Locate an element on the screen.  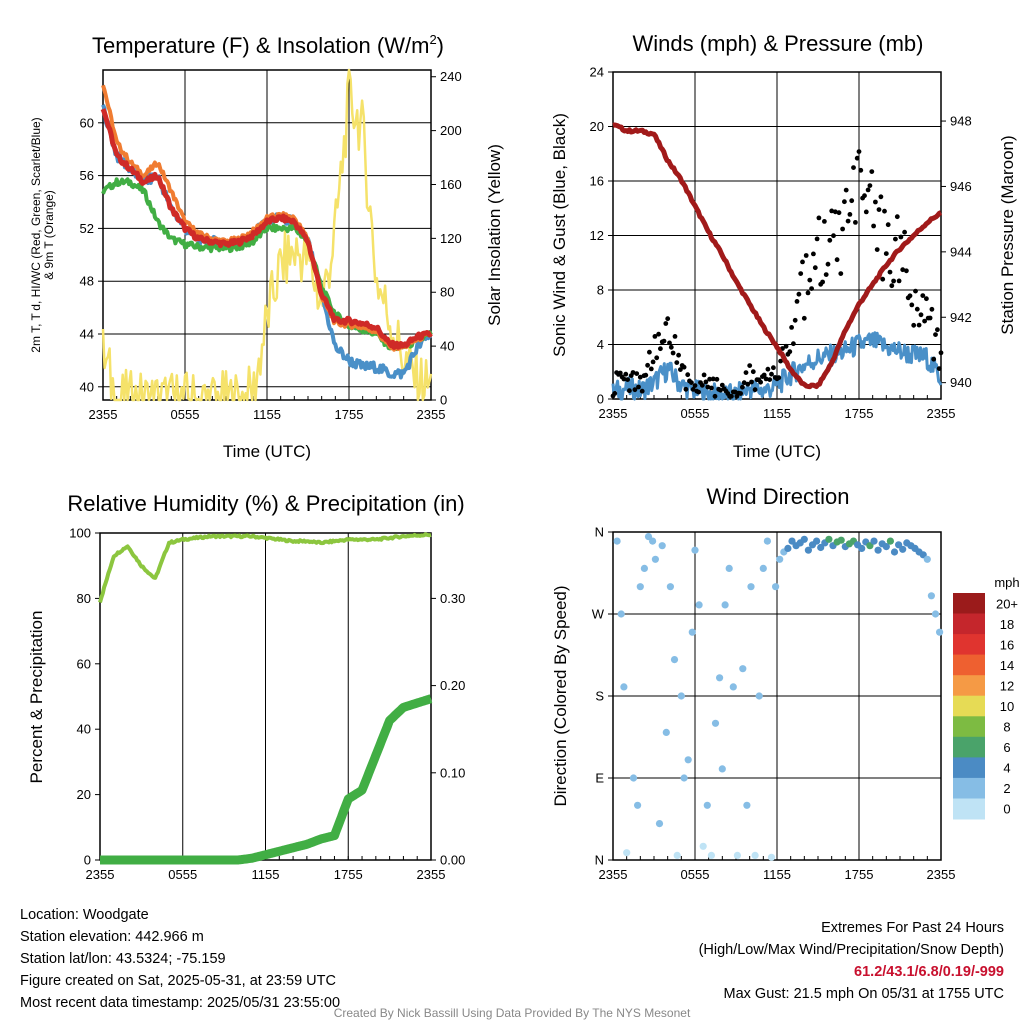
y-tick-label: N is located at coordinates (599, 860).